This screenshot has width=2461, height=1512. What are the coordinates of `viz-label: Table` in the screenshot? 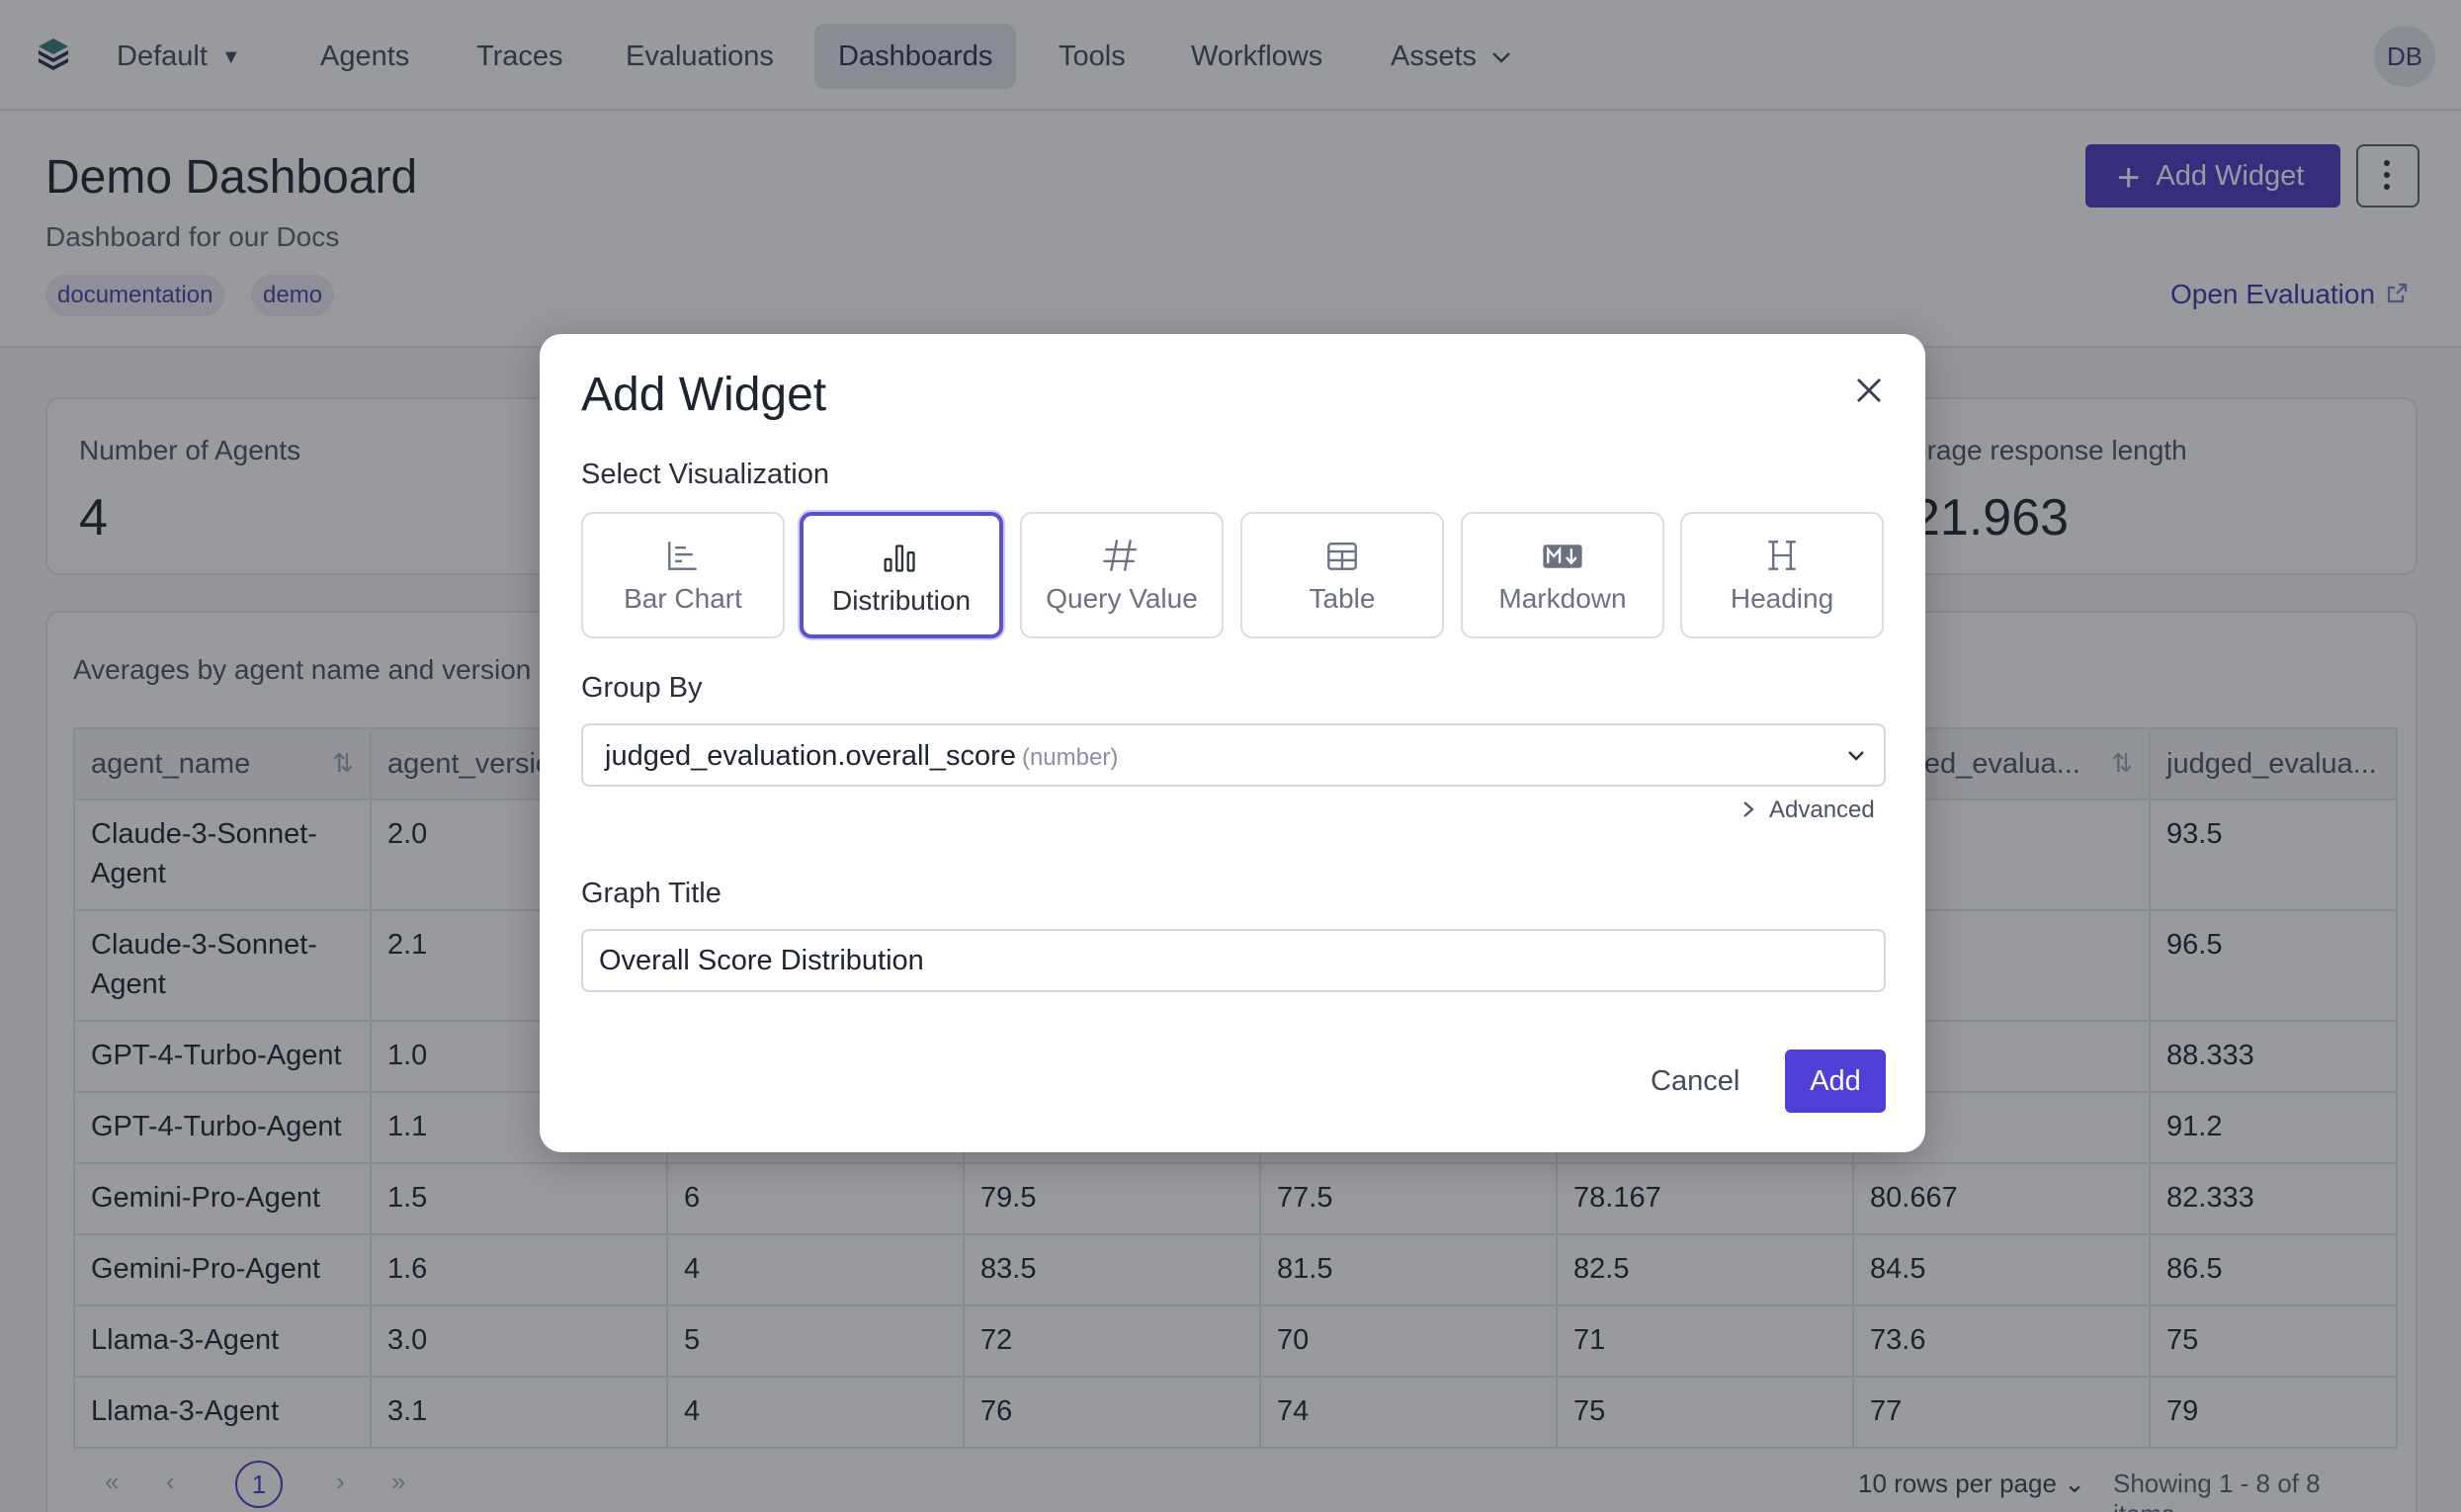 It's located at (1343, 598).